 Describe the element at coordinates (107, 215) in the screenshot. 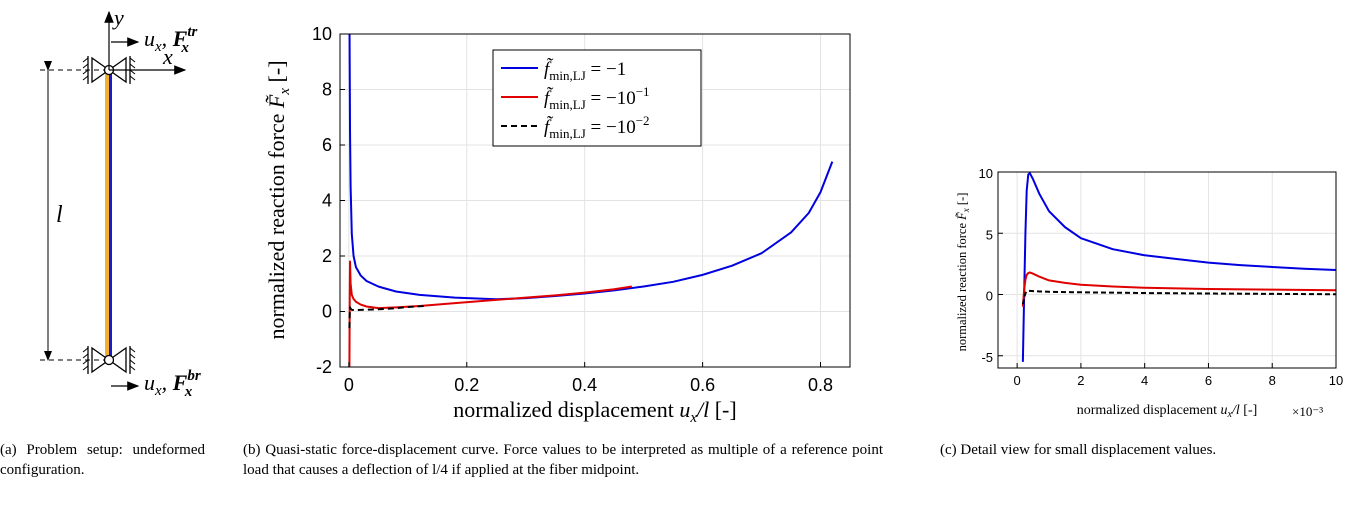

I see `fiber-left-half` at that location.